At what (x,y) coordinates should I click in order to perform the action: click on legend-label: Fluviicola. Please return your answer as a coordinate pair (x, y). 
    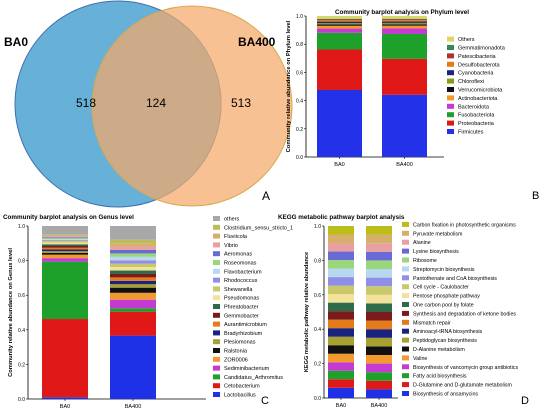
    Looking at the image, I should click on (236, 237).